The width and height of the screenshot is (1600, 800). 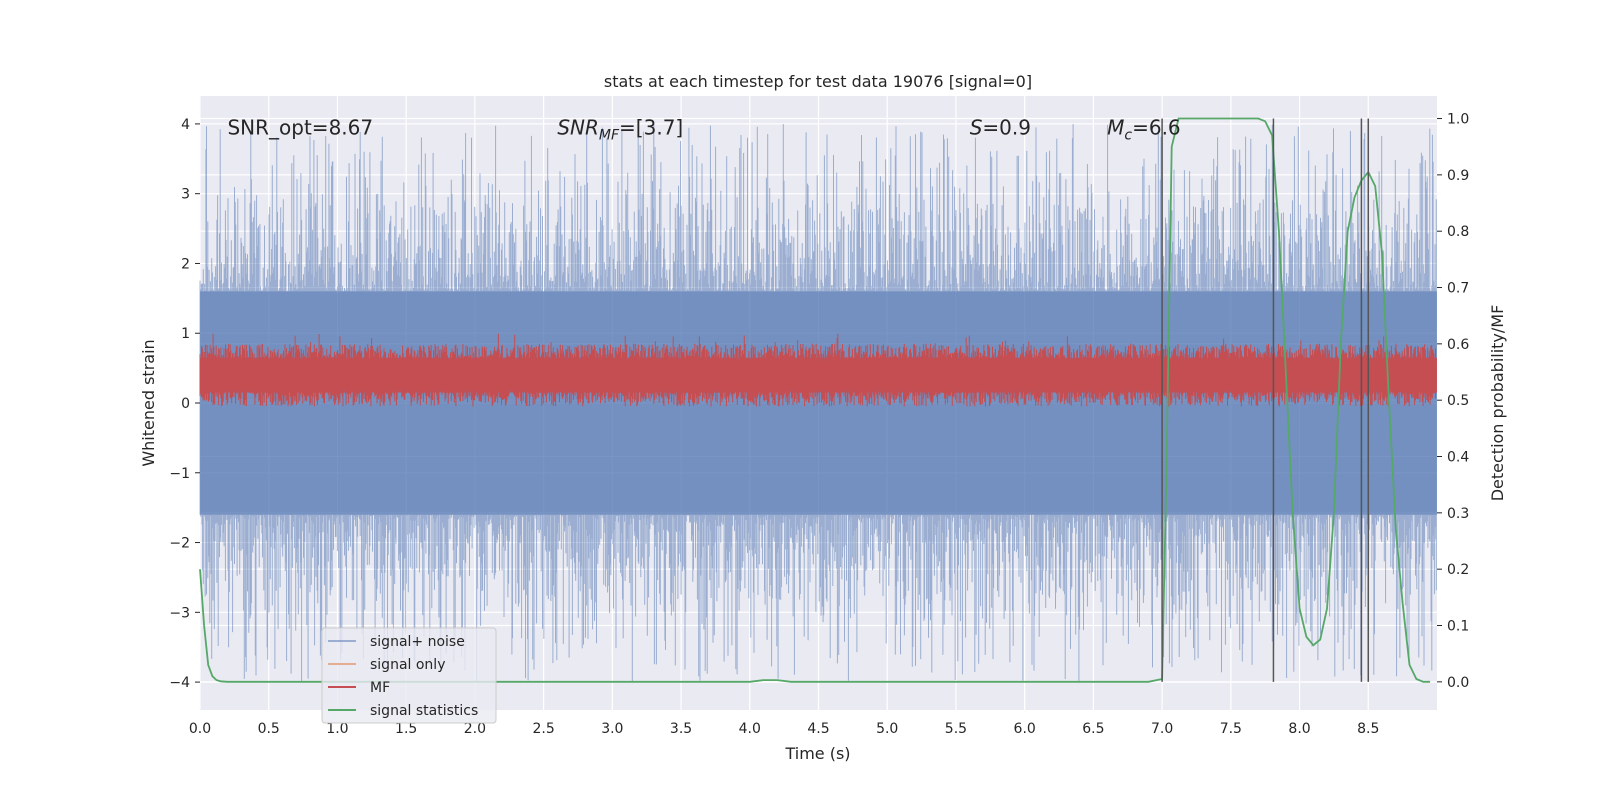 What do you see at coordinates (1458, 514) in the screenshot?
I see `y-right-tick-label: 0.3` at bounding box center [1458, 514].